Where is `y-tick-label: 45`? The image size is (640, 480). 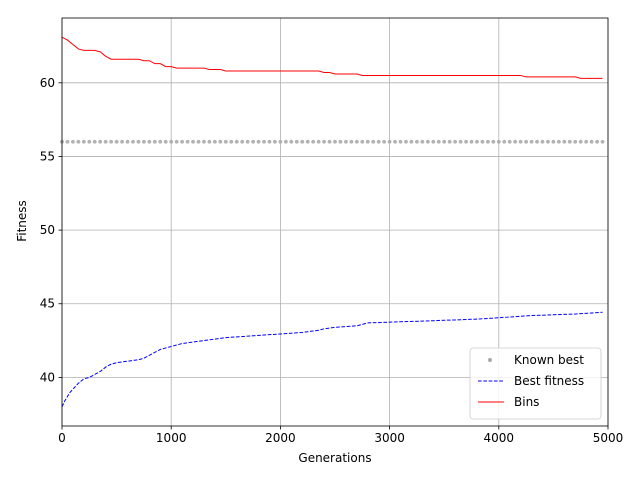 y-tick-label: 45 is located at coordinates (47, 304).